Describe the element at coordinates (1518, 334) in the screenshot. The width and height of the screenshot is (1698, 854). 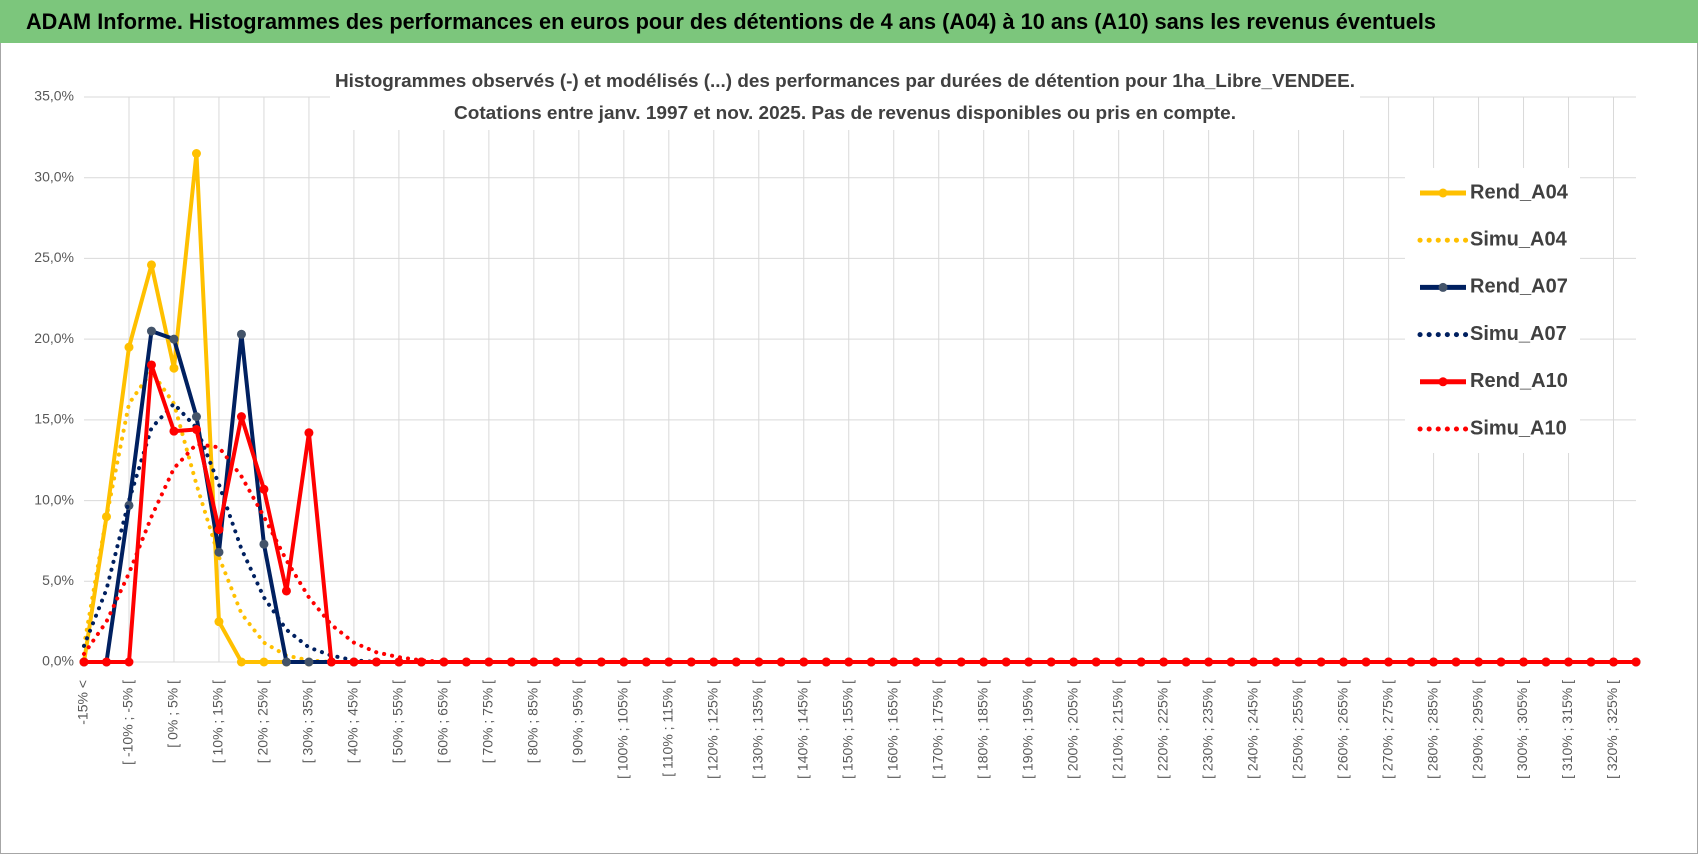
I see `legend-label: Simu_A07` at that location.